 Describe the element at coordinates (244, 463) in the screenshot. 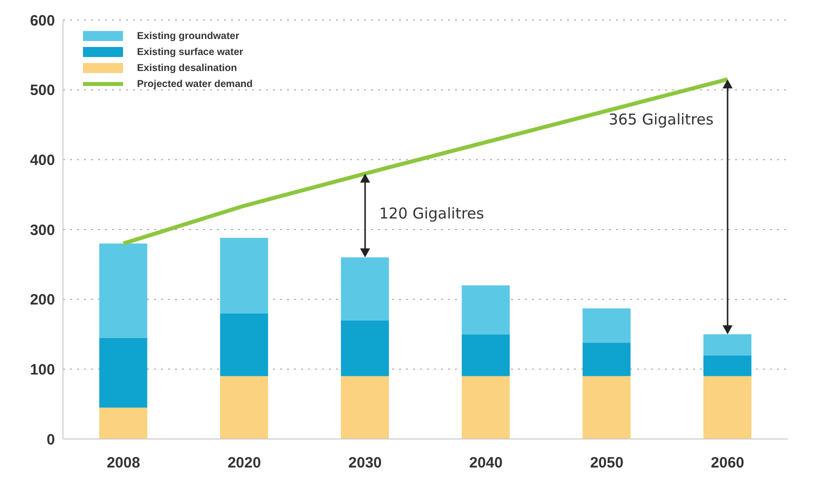

I see `x-tick-label: 2020` at that location.